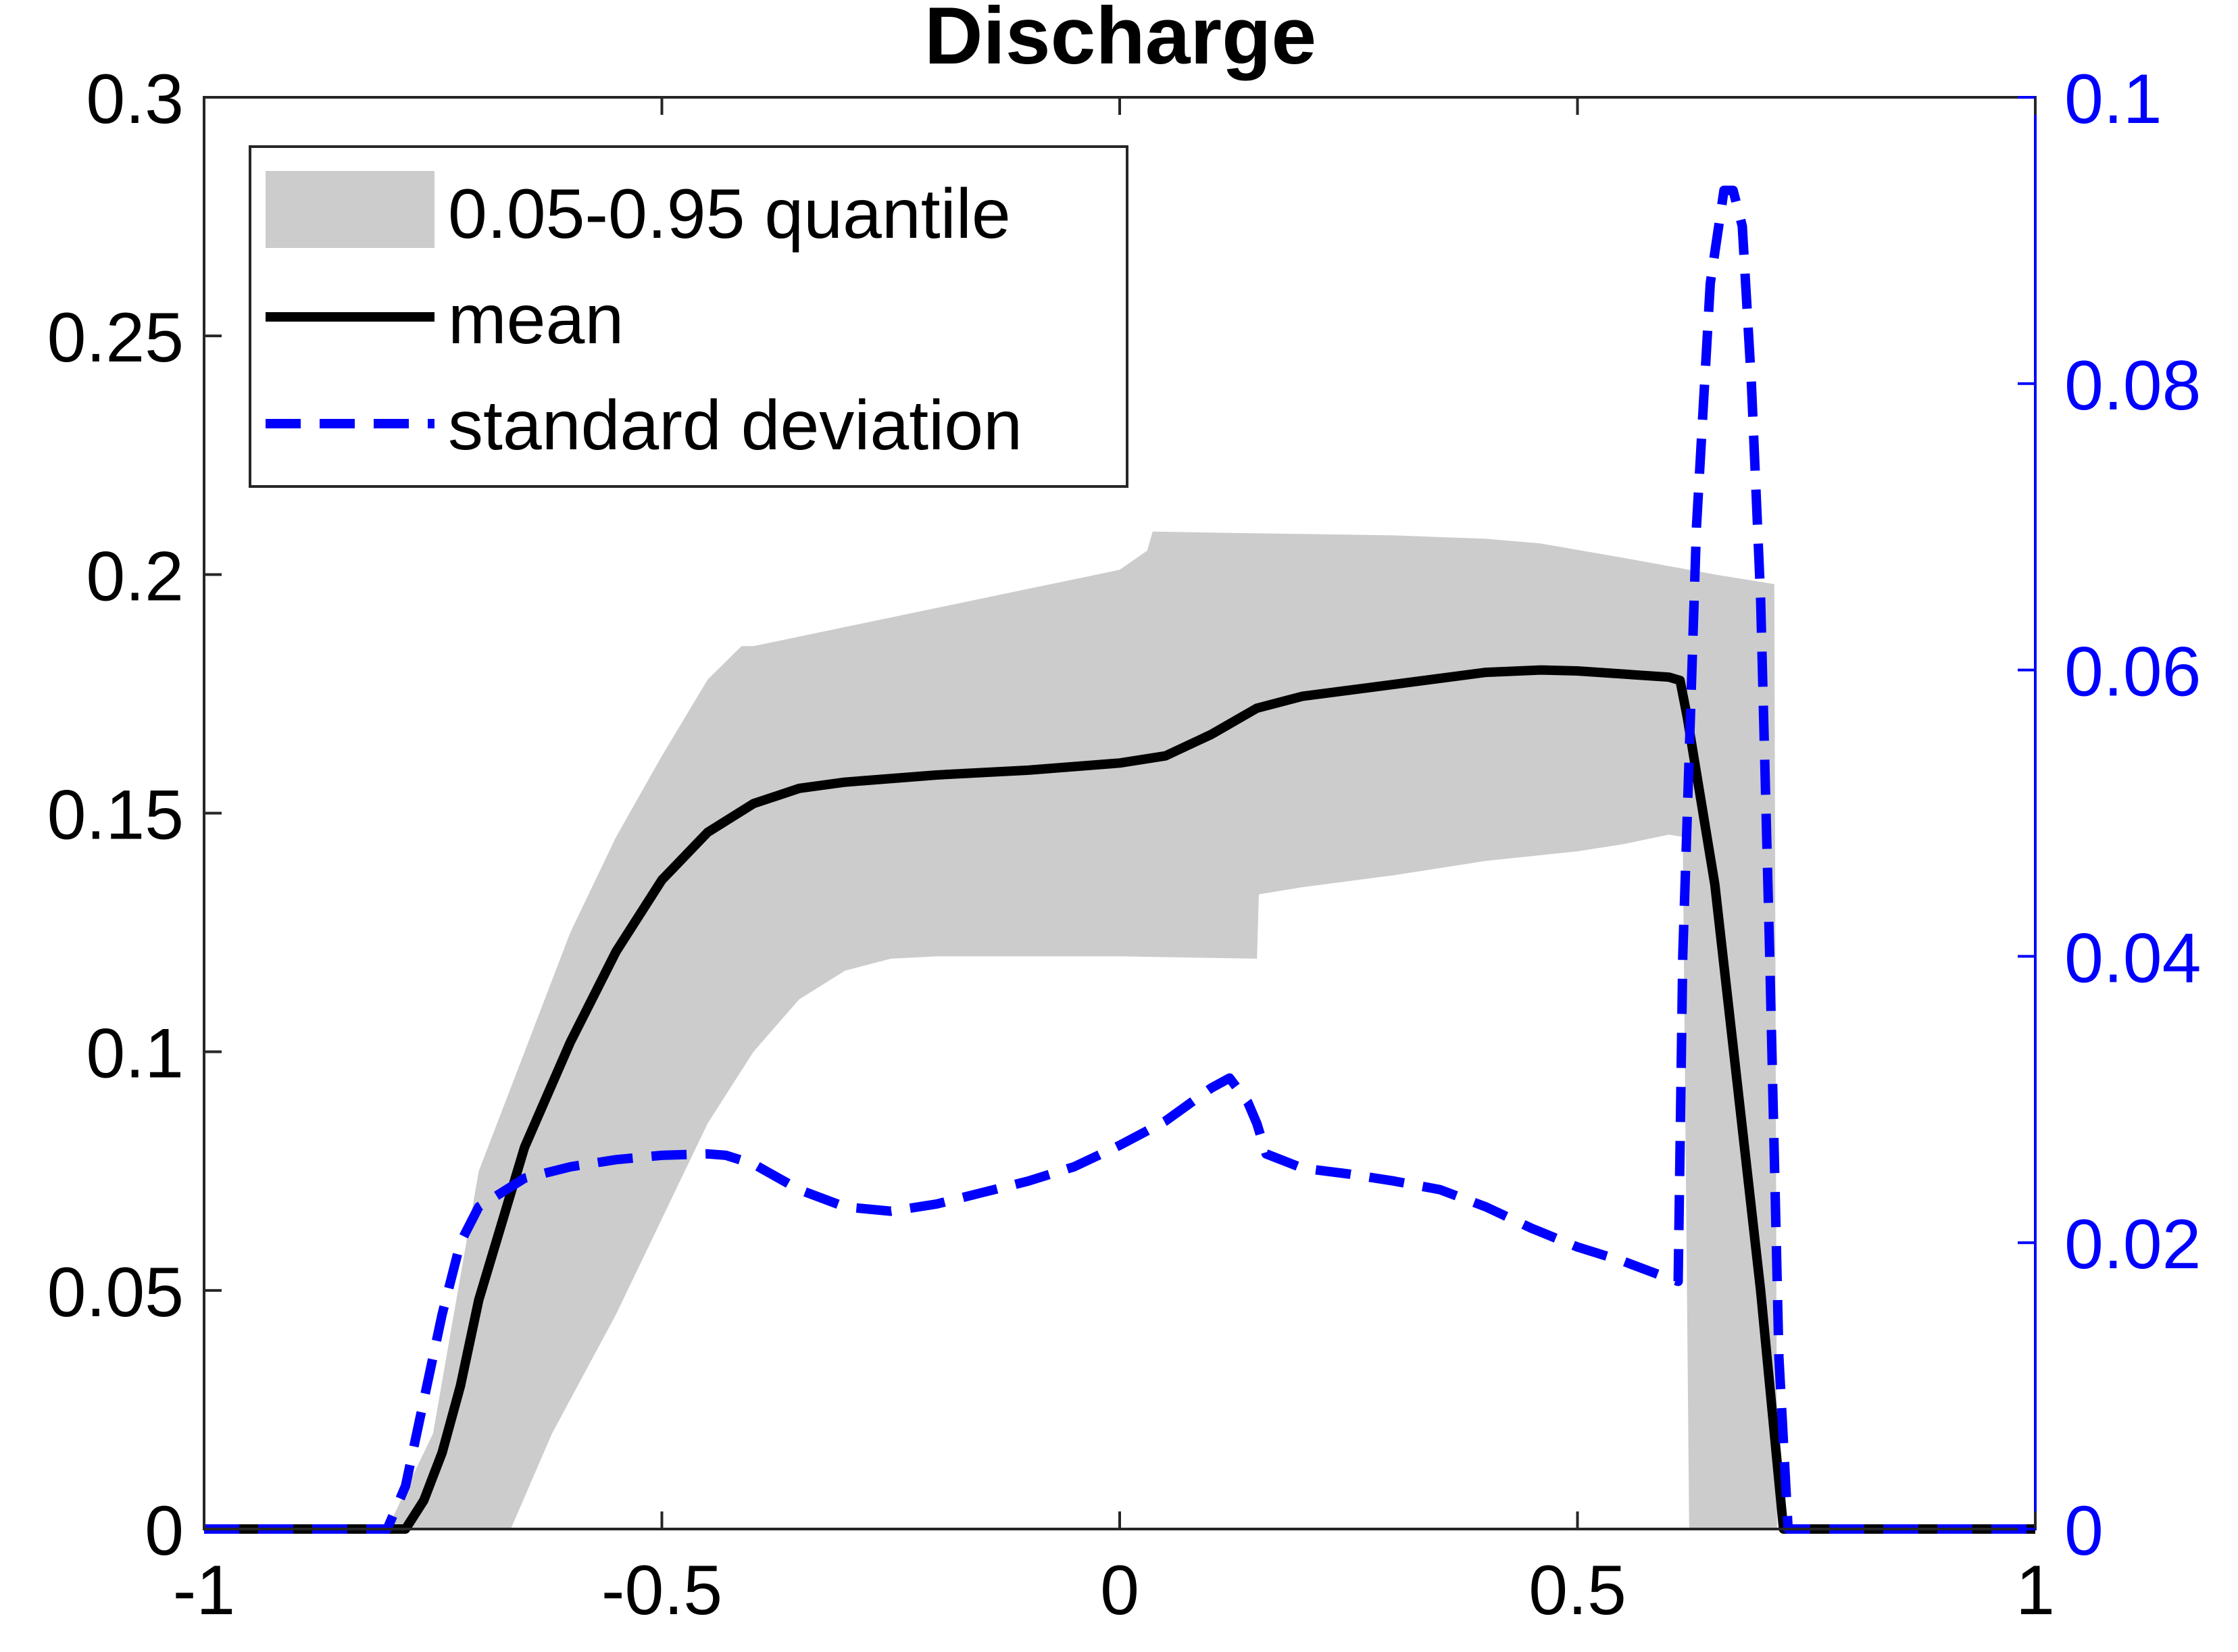 This screenshot has height=1652, width=2238. I want to click on x-tick-label: -0.5, so click(661, 1590).